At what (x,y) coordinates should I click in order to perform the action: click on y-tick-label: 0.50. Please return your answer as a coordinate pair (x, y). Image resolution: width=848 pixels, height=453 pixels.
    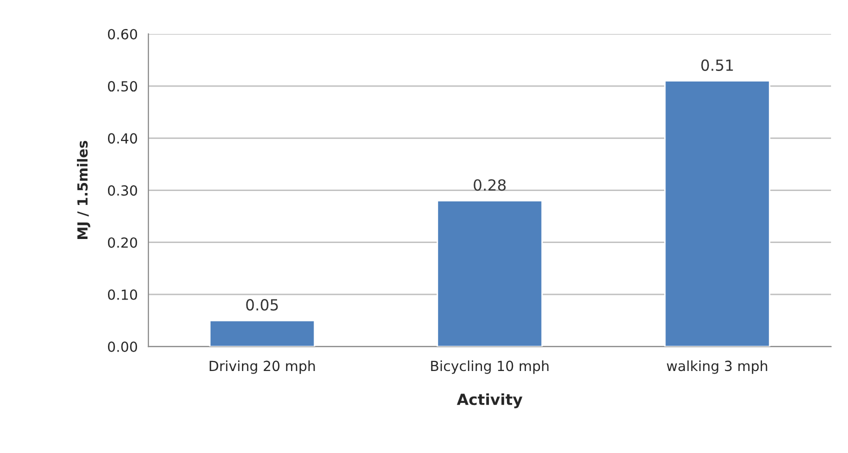
    Looking at the image, I should click on (123, 86).